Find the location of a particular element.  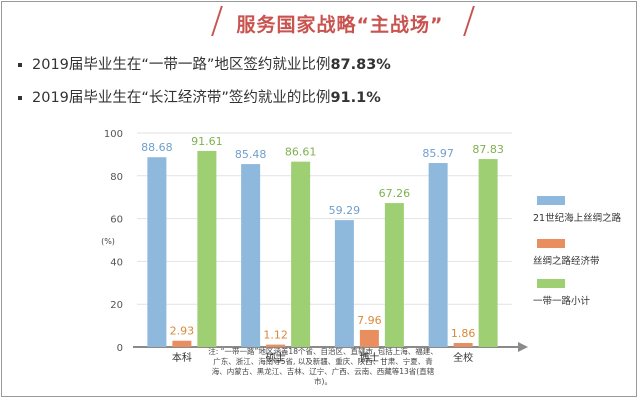

y-tick-label: 20 is located at coordinates (116, 305).